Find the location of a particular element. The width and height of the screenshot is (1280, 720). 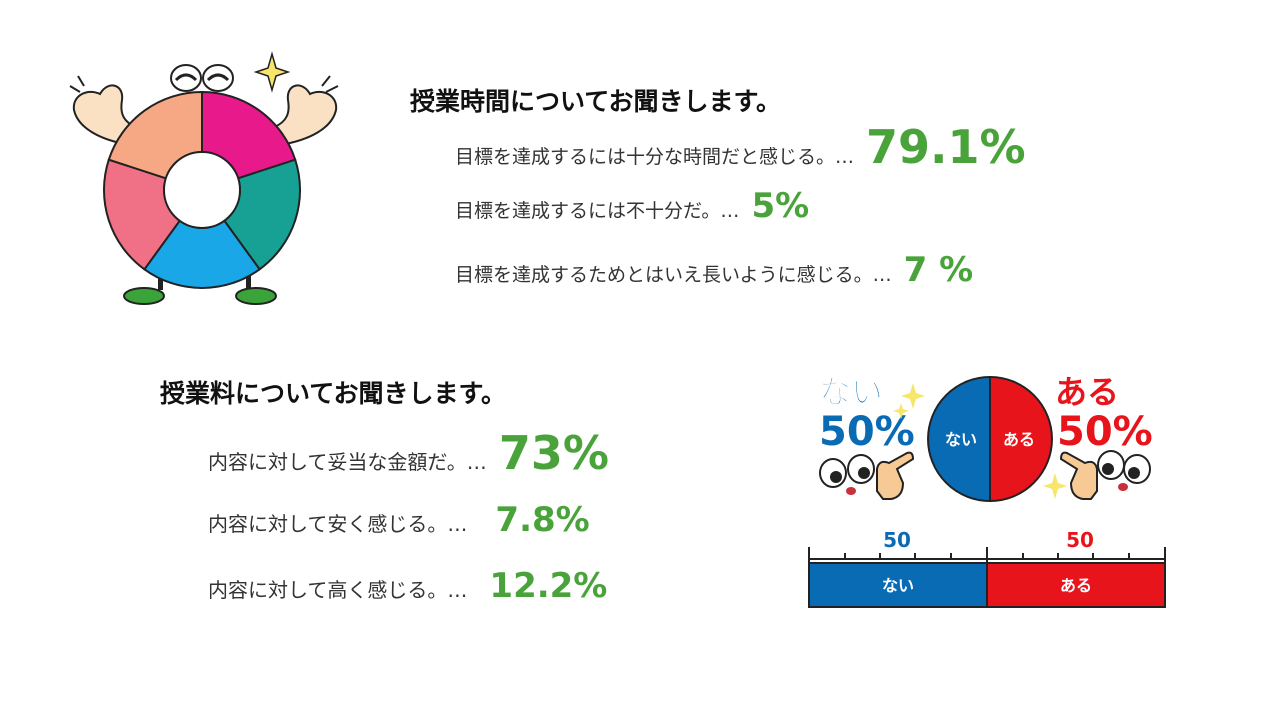

item-percent: 5% is located at coordinates (780, 206).